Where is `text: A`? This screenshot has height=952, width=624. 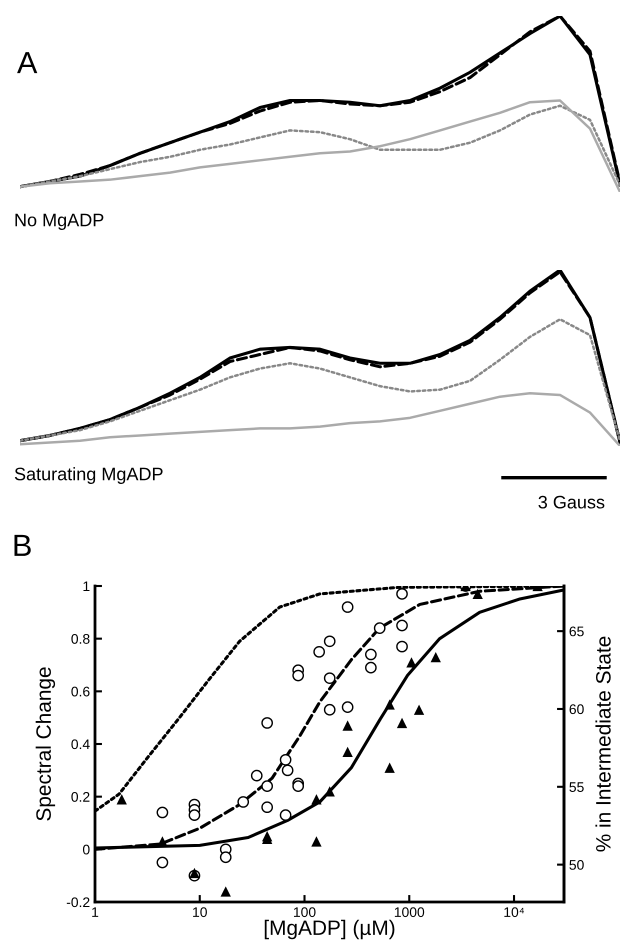
text: A is located at coordinates (27, 63).